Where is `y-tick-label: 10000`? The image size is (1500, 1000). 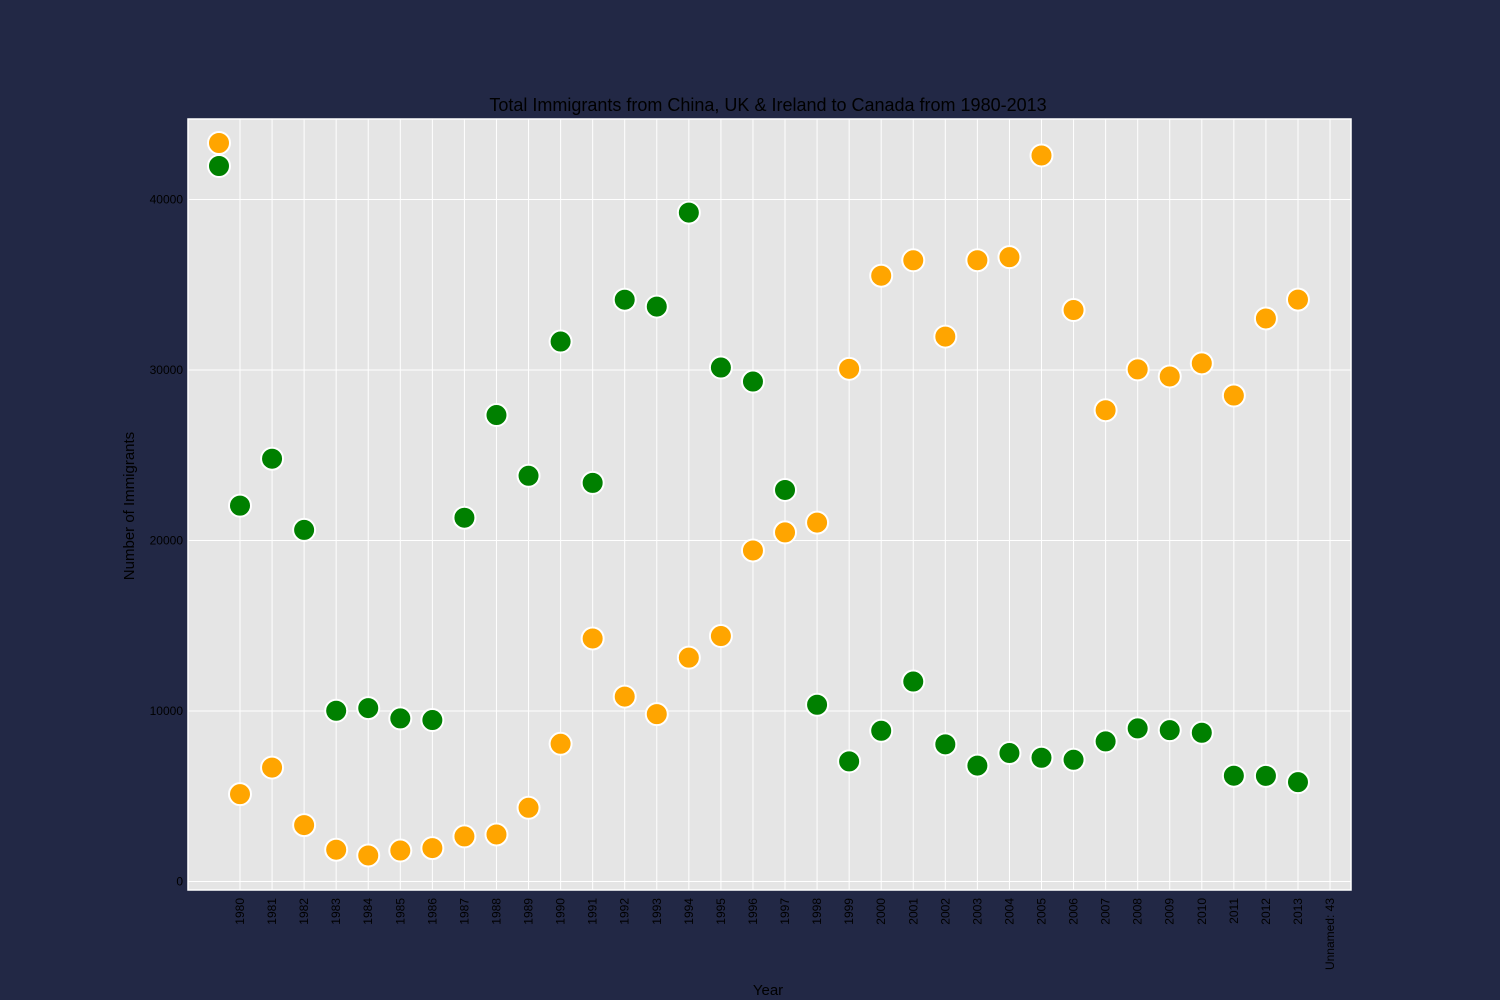 y-tick-label: 10000 is located at coordinates (167, 711).